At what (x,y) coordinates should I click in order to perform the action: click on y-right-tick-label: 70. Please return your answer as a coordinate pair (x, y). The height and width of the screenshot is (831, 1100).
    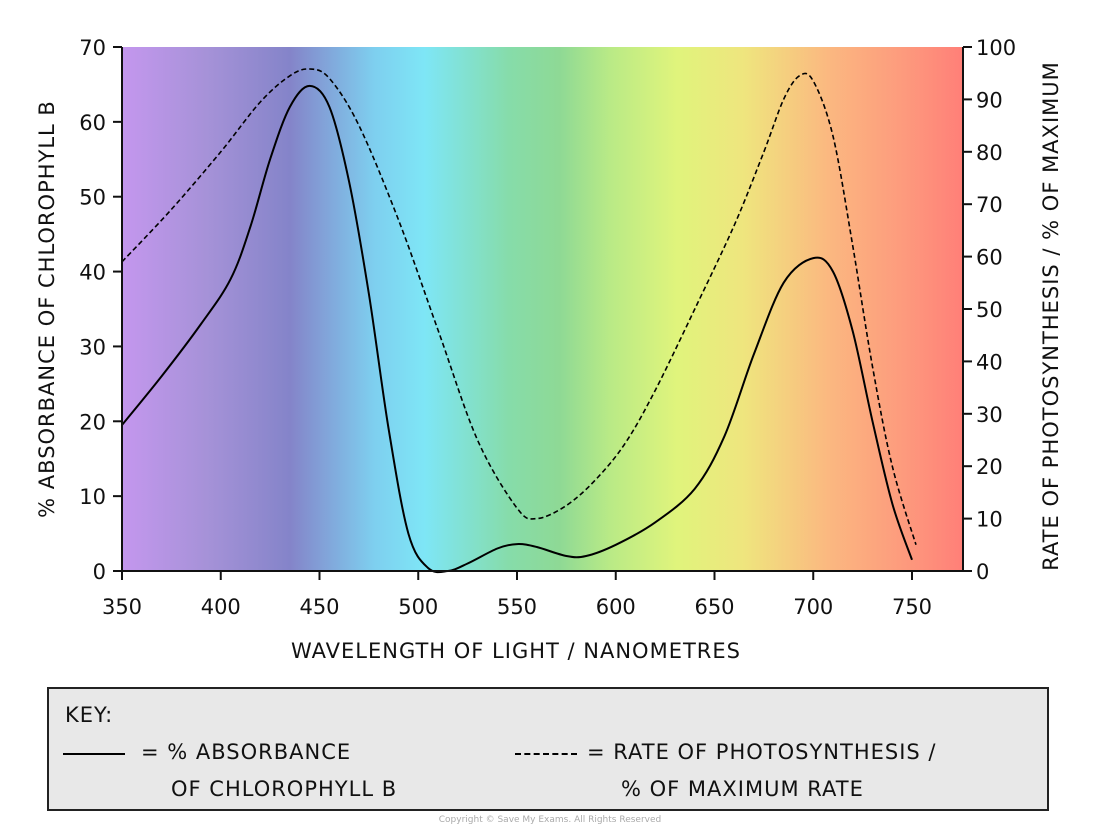
    Looking at the image, I should click on (989, 205).